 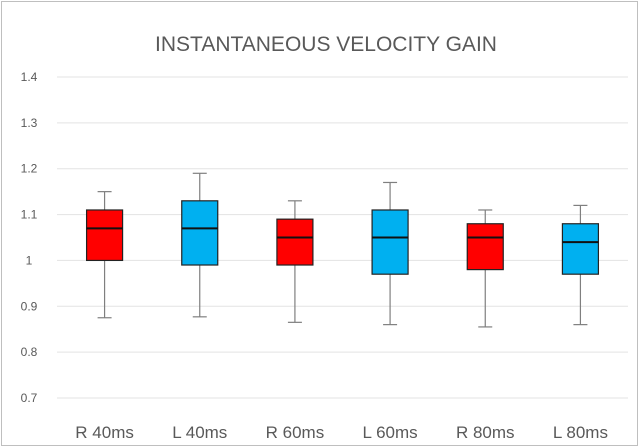 I want to click on x-tick-label: R 80ms, so click(x=485, y=432).